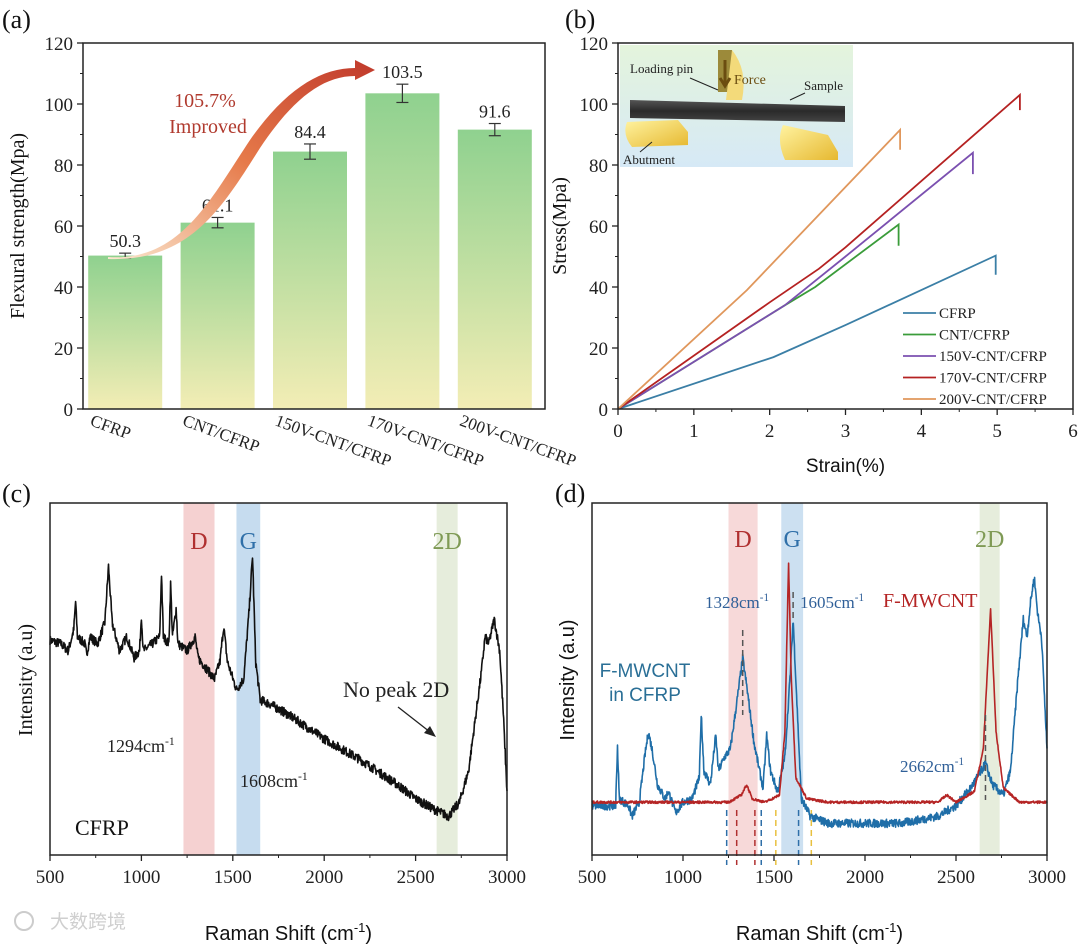 This screenshot has width=1080, height=945. I want to click on x-tick-label: 2, so click(770, 431).